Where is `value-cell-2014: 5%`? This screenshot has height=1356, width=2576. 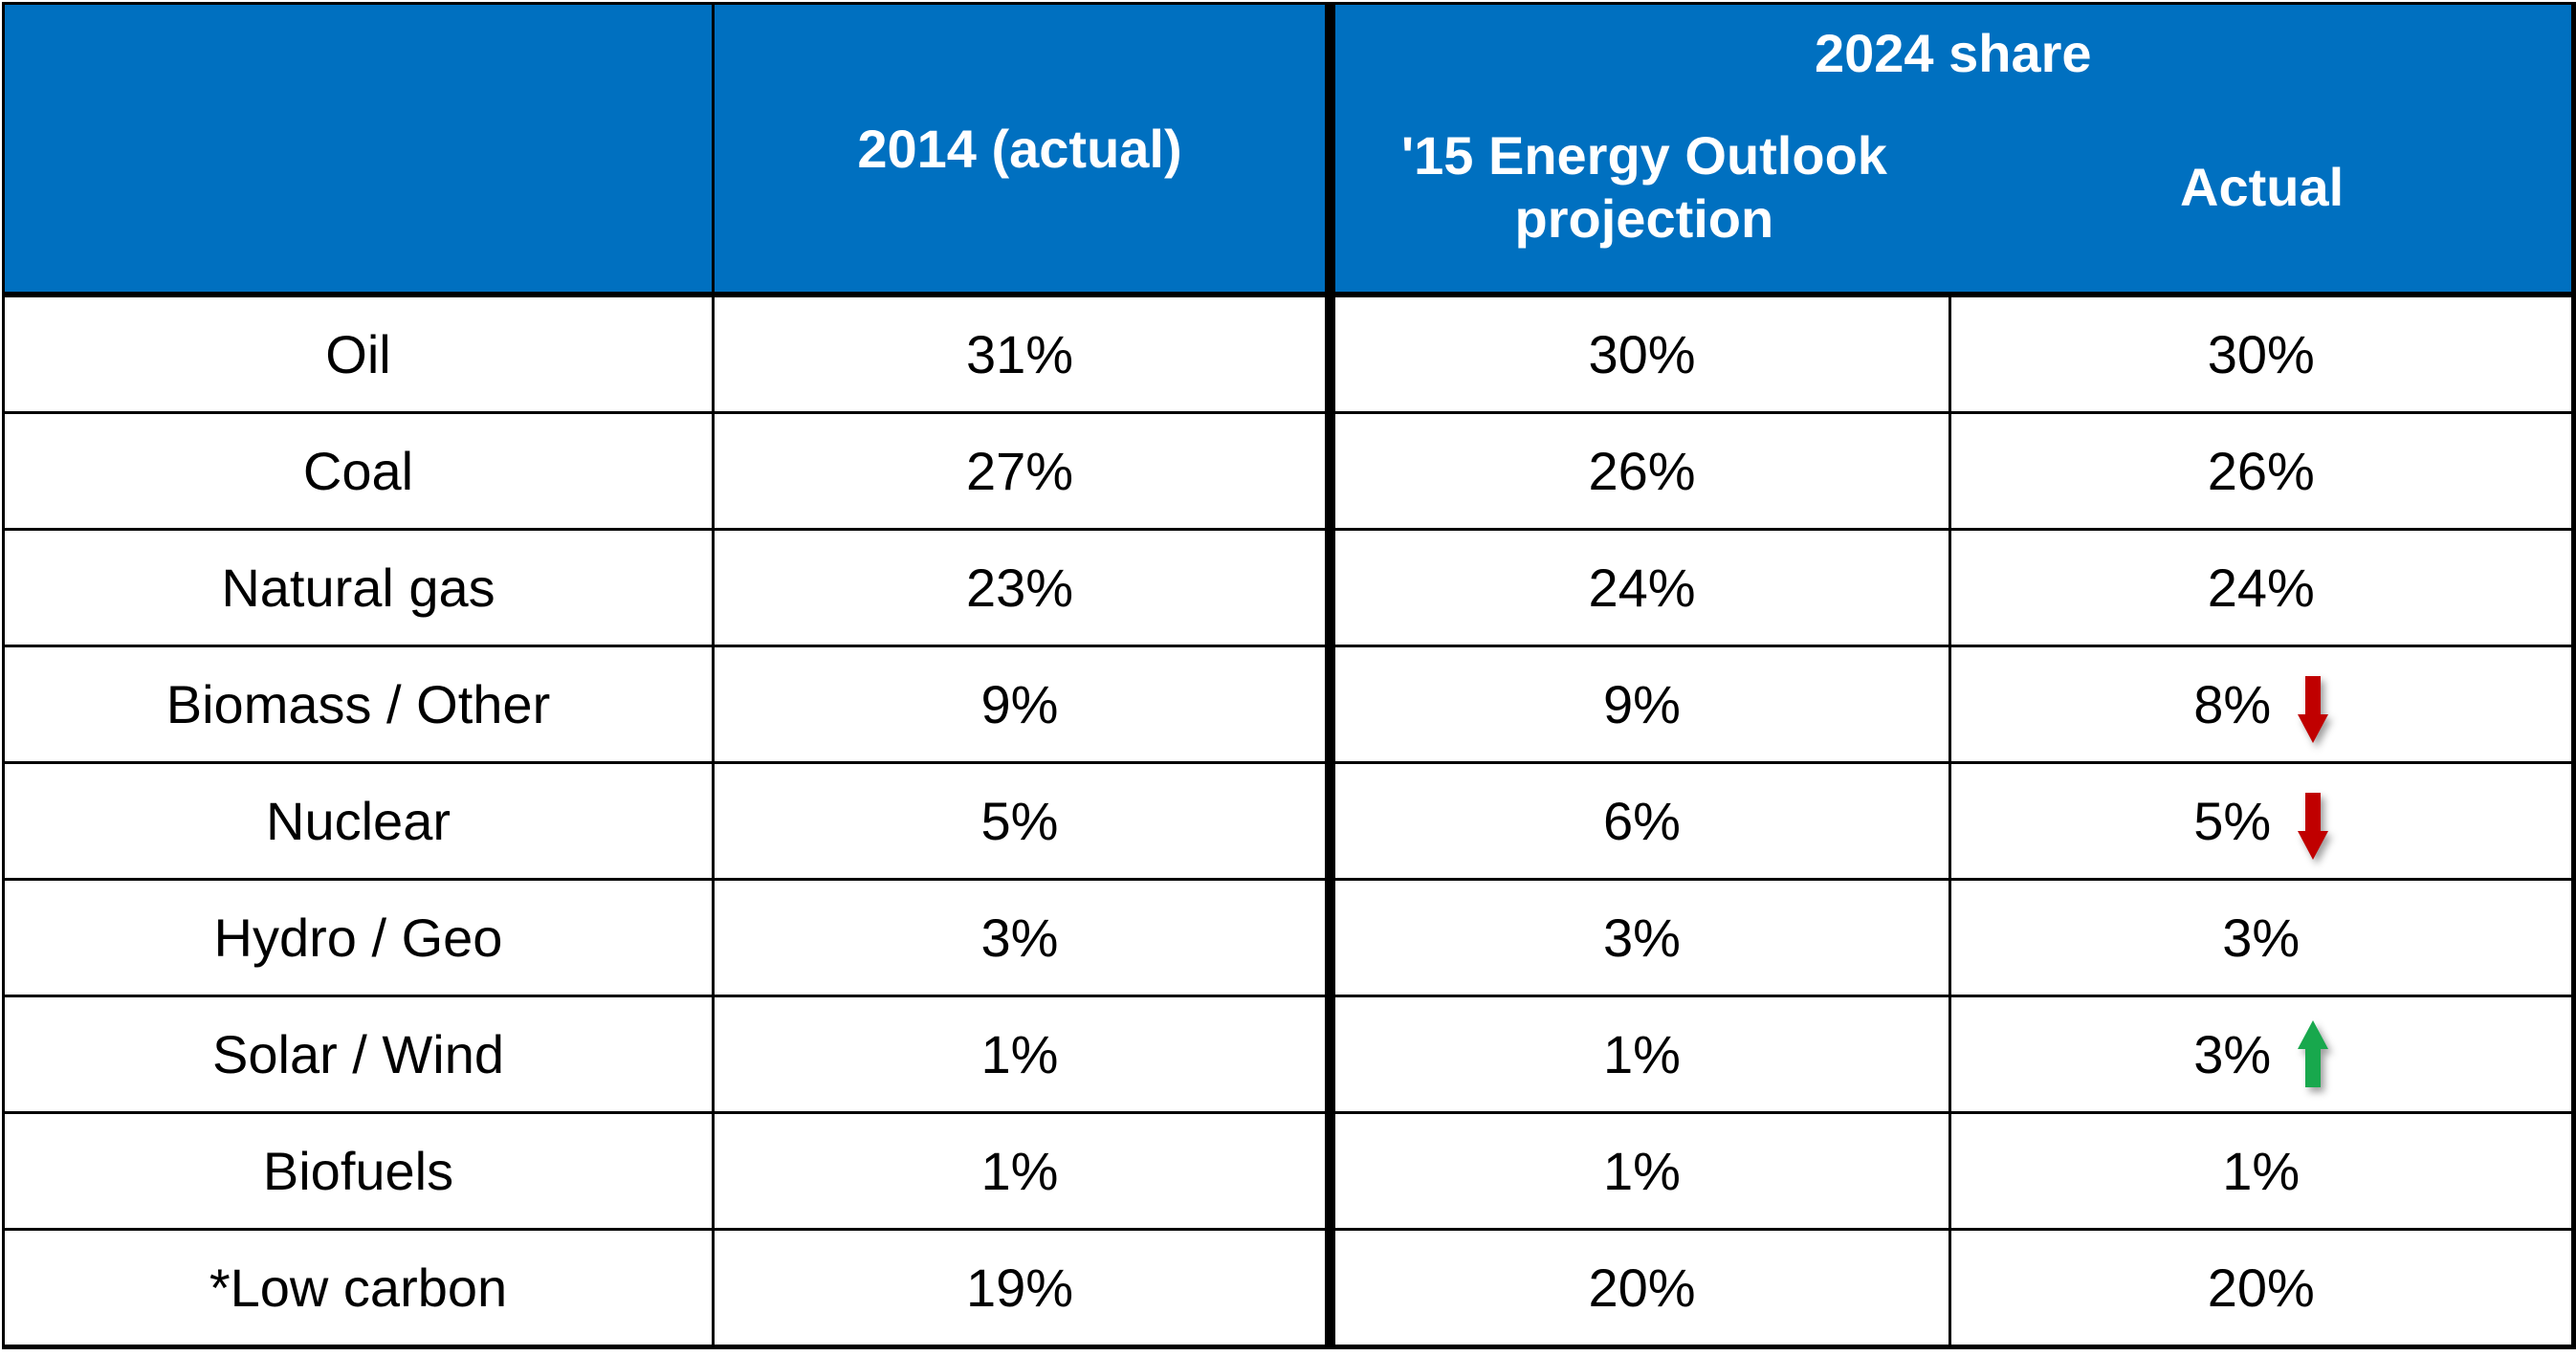
value-cell-2014: 5% is located at coordinates (1022, 821).